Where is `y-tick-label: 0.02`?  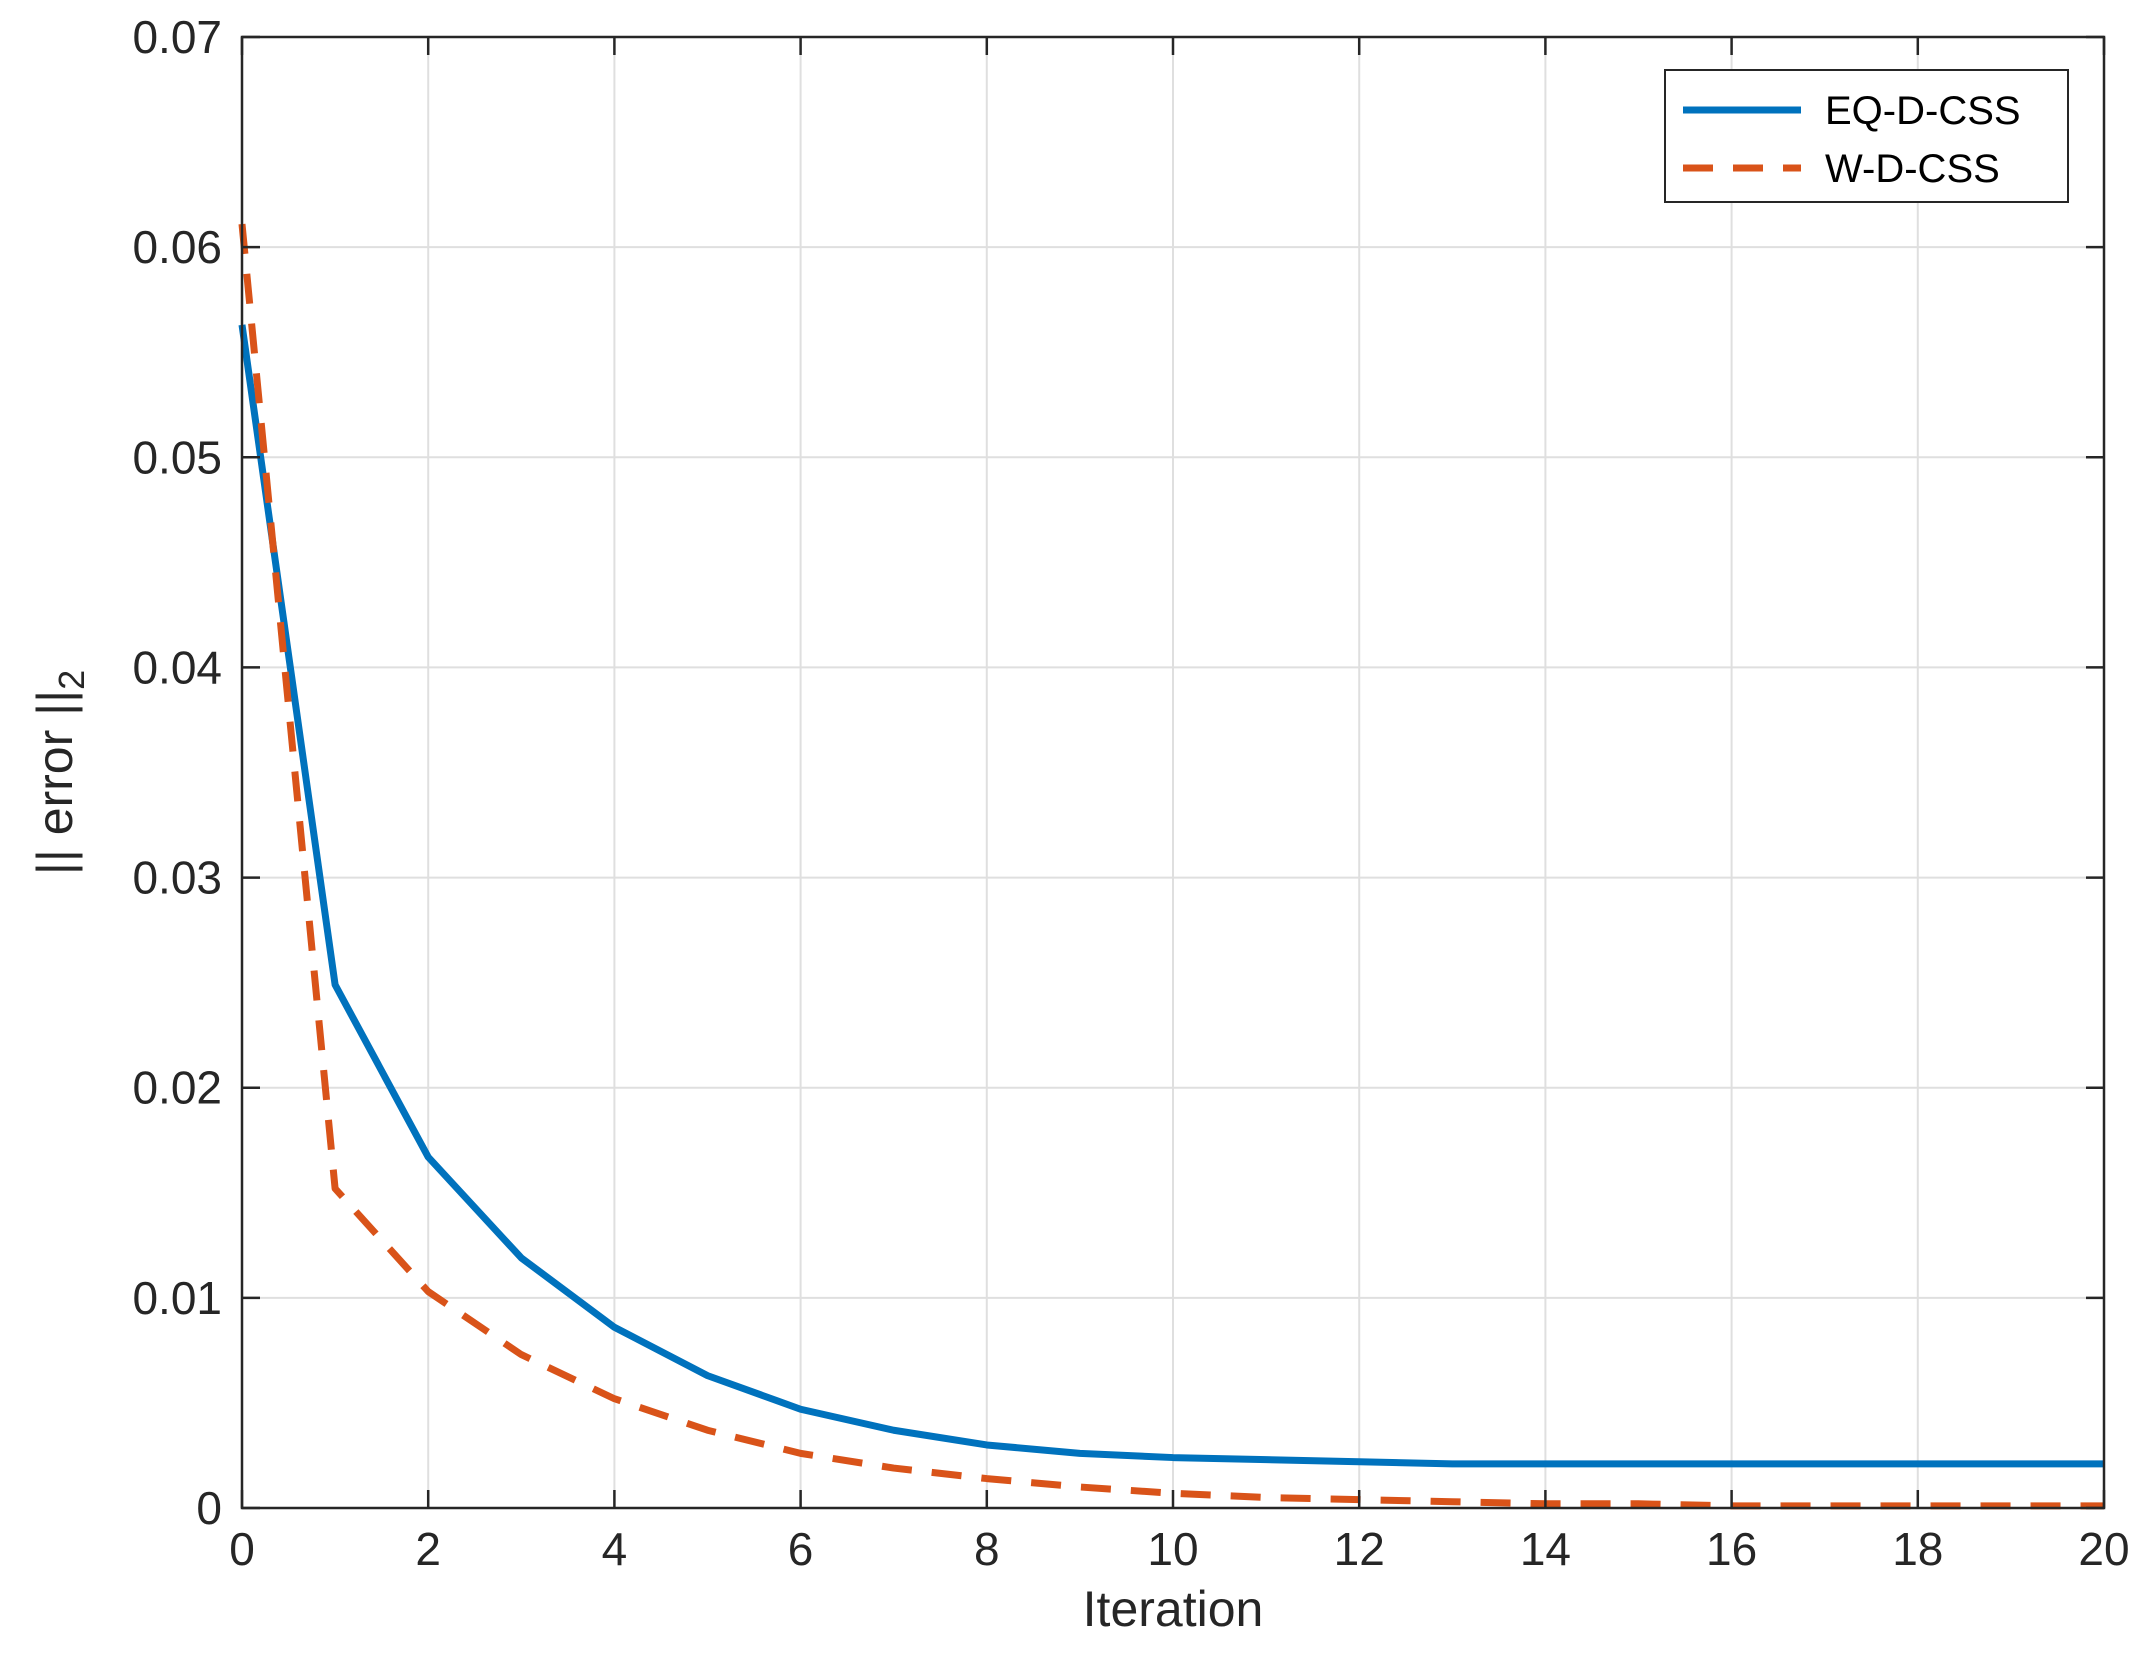 y-tick-label: 0.02 is located at coordinates (177, 1088).